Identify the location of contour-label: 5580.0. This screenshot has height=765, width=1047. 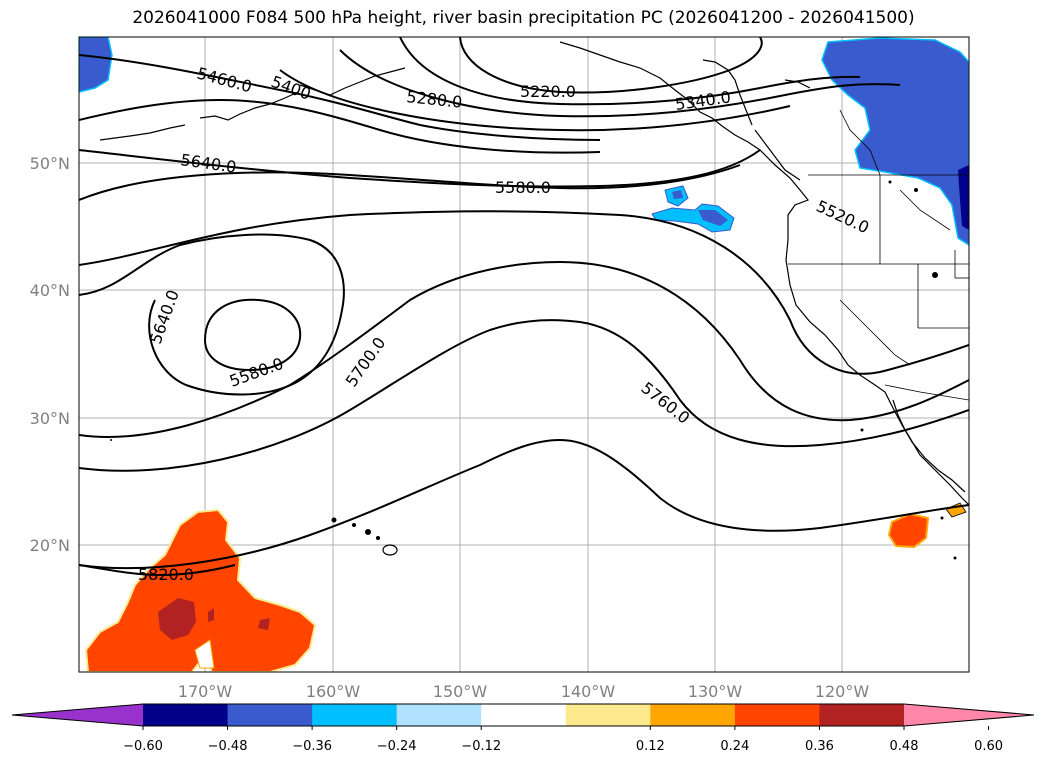
(523, 187).